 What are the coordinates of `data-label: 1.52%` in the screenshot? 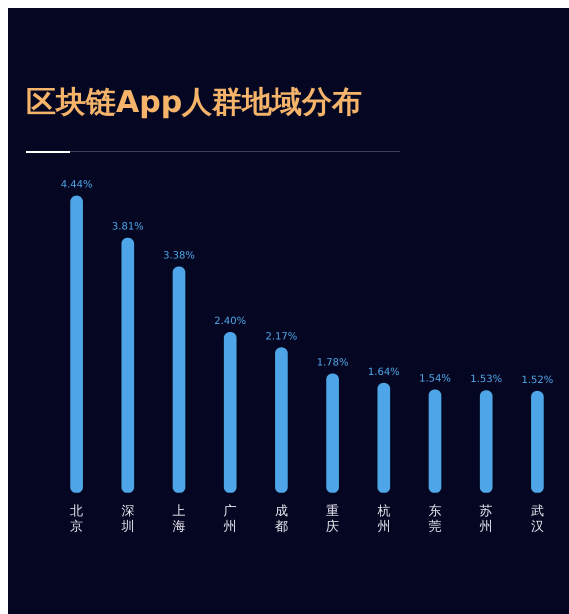 It's located at (538, 380).